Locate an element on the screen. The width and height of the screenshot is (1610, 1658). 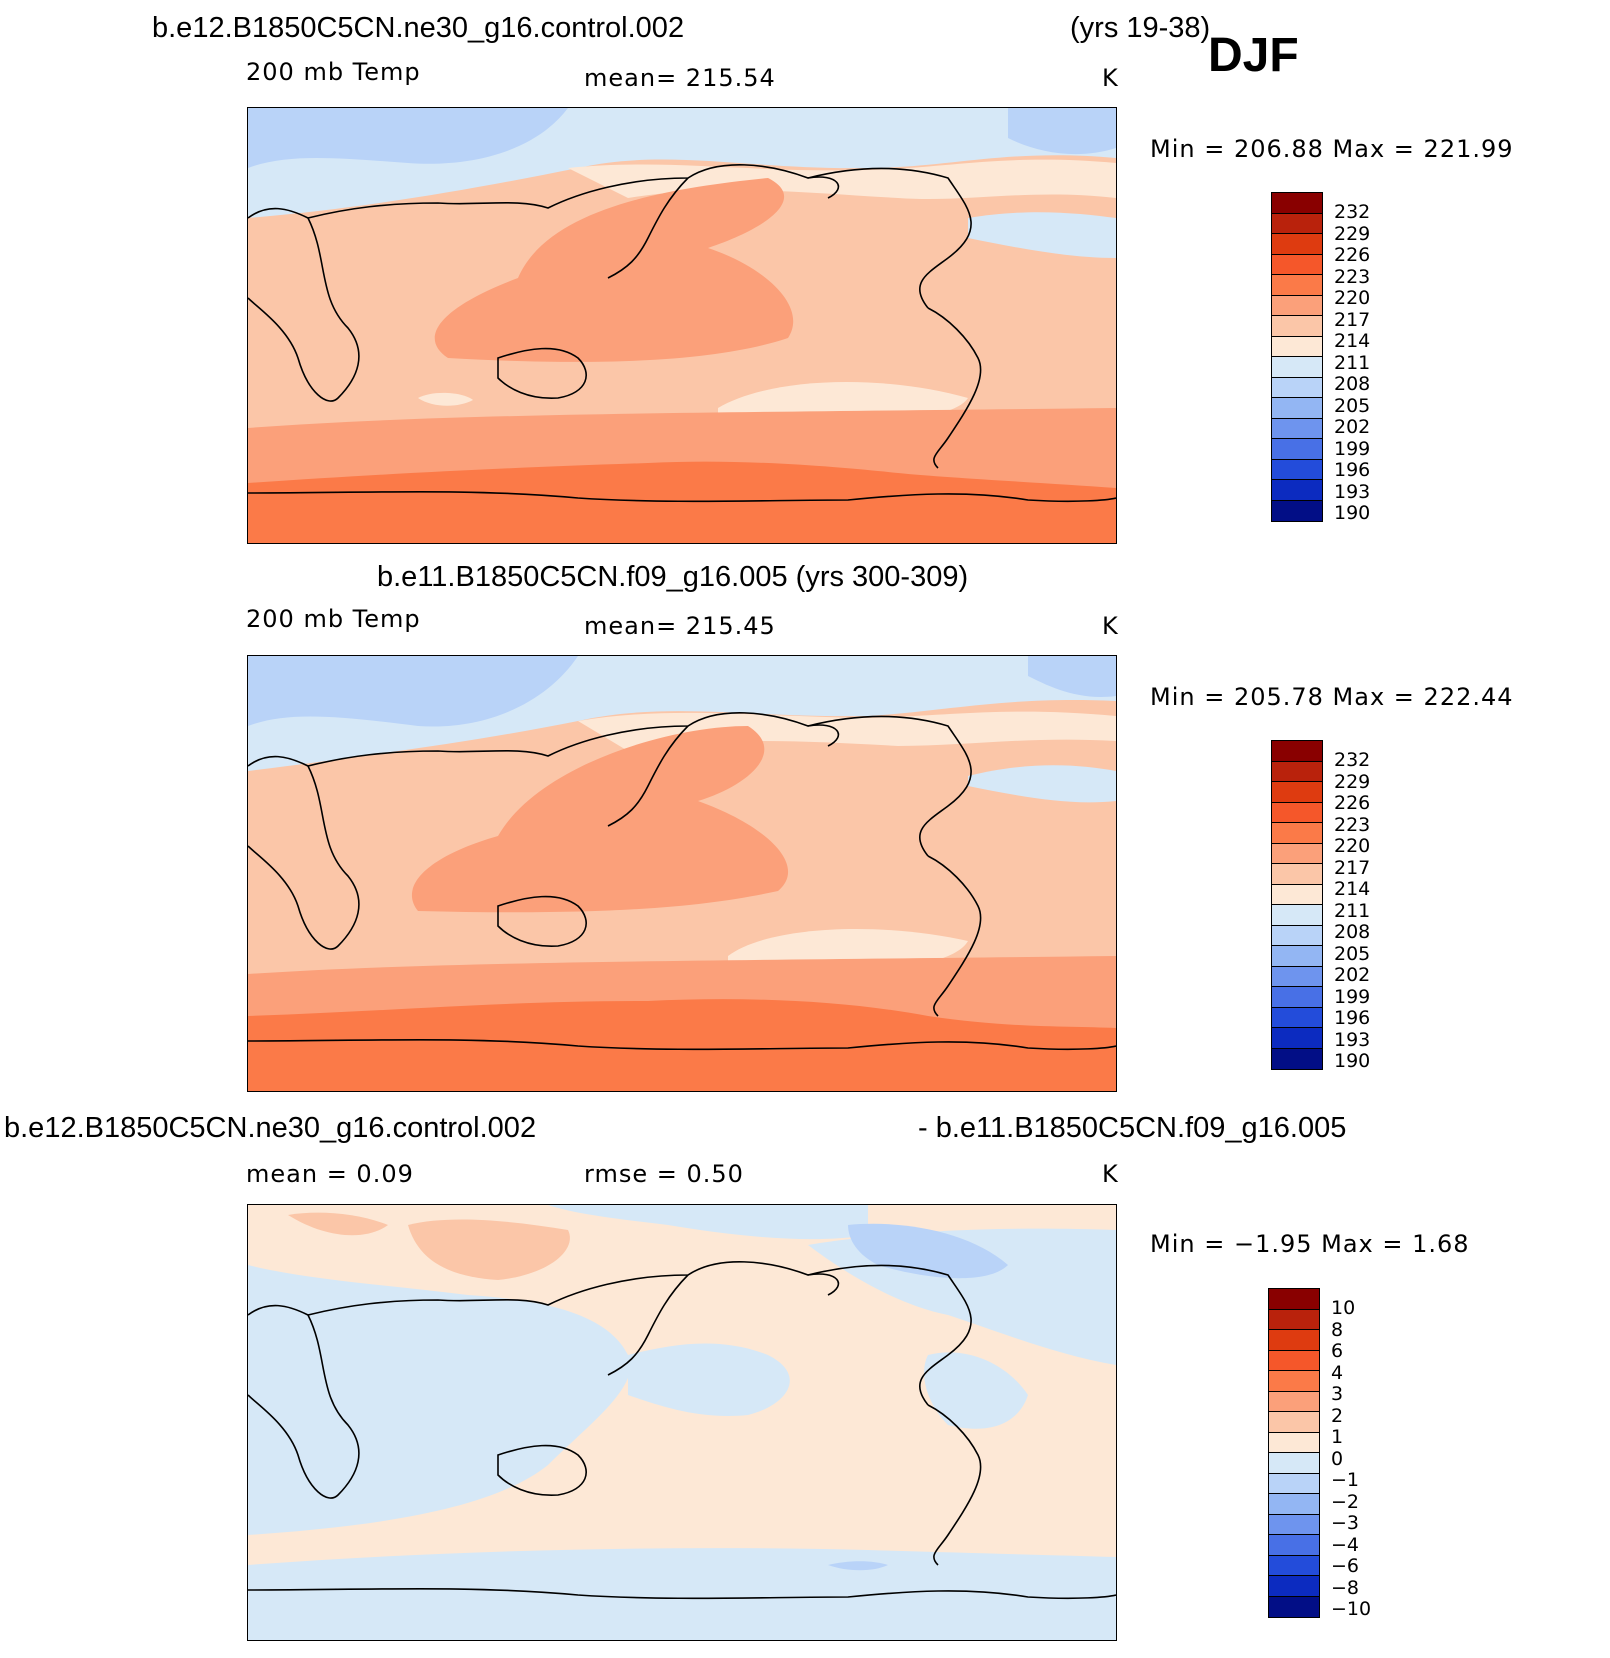
season-label: DJF is located at coordinates (1253, 55).